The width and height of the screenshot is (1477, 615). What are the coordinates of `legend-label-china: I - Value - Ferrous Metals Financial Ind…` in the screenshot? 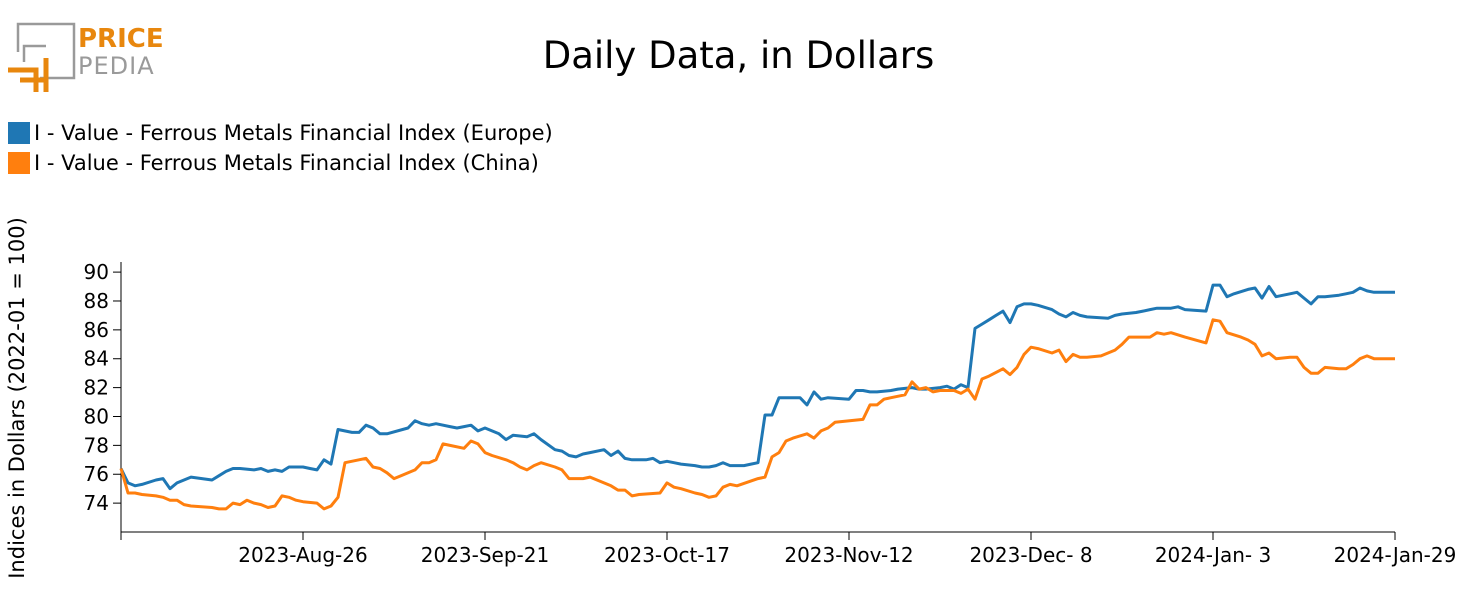 It's located at (286, 163).